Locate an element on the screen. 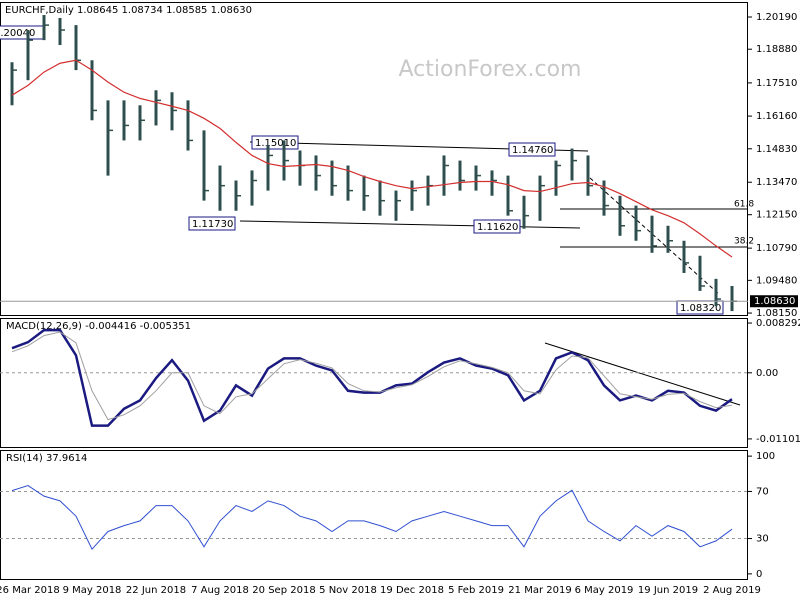  annotation: 1.14760 is located at coordinates (532, 150).